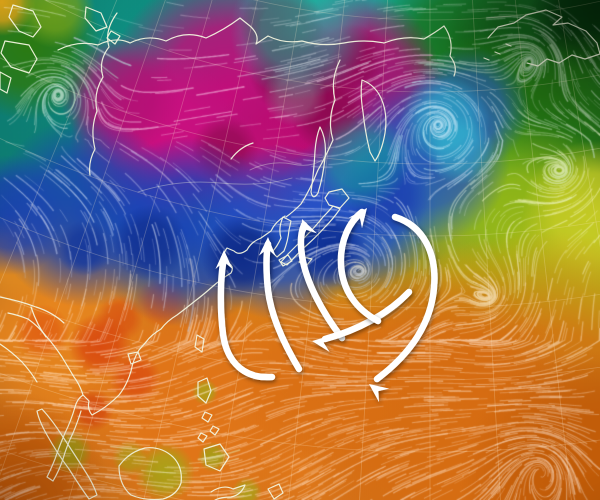 This screenshot has height=500, width=600. I want to click on big-sweep-arrow-south, so click(403, 308).